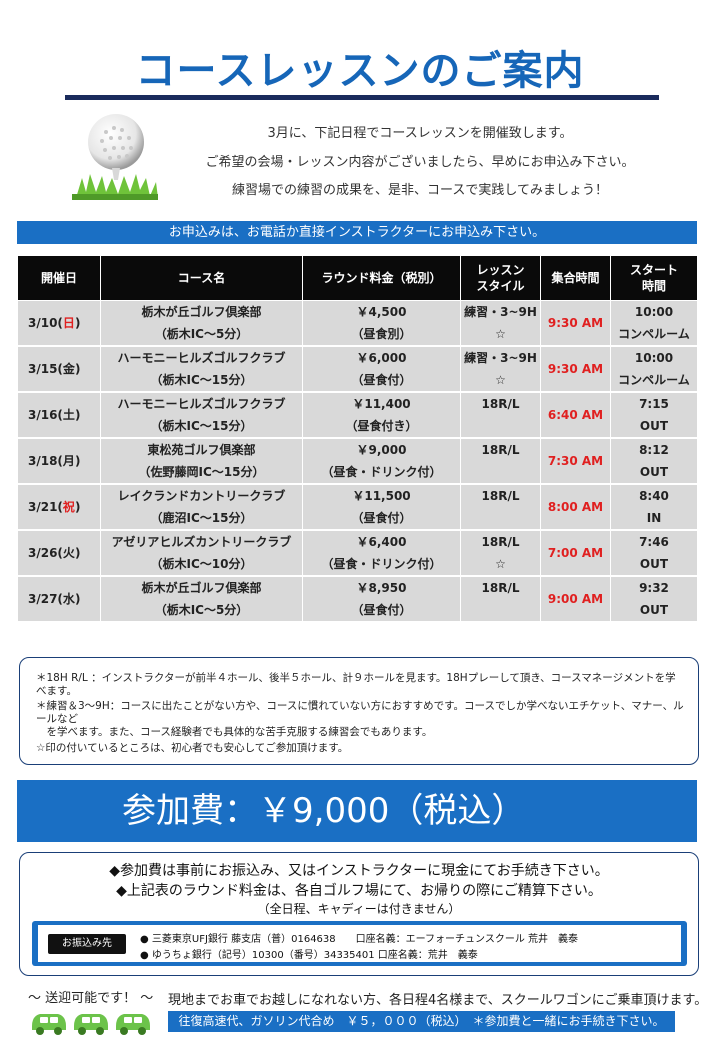 Image resolution: width=720 pixels, height=1040 pixels. Describe the element at coordinates (201, 323) in the screenshot. I see `course-cell: 栃木が丘ゴルフ倶楽部 （栃木IC～5分）` at that location.